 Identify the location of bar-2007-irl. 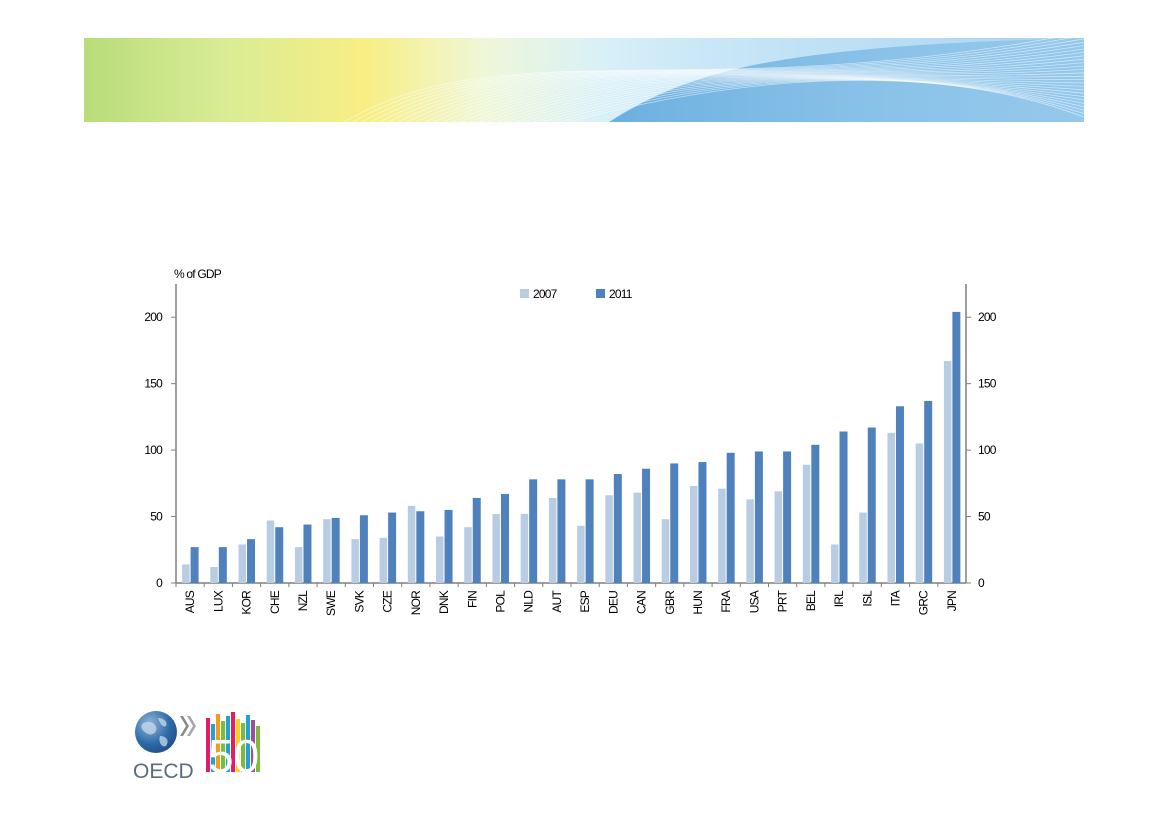
(835, 563).